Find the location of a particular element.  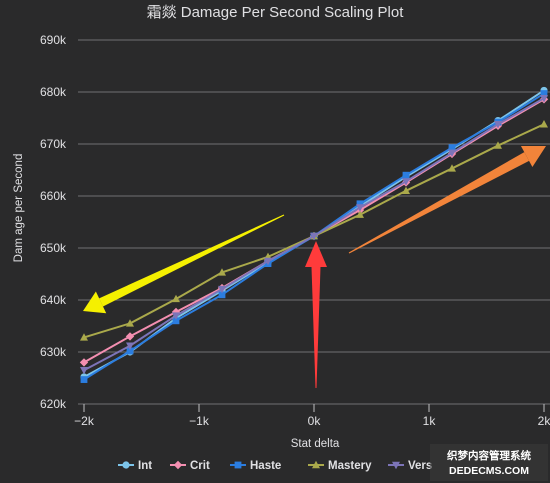

legend-label-haste: Haste is located at coordinates (265, 466).